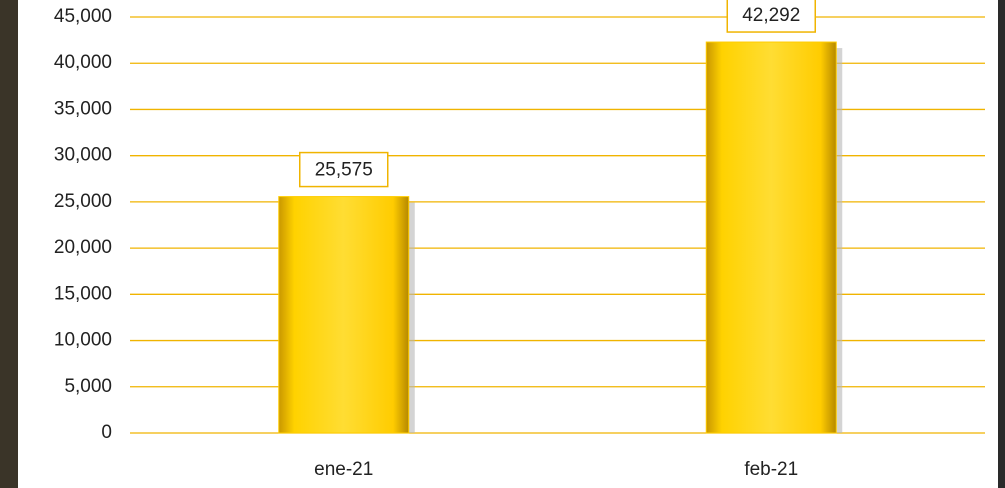 The width and height of the screenshot is (1005, 488). I want to click on x-tick-label: feb-21, so click(771, 469).